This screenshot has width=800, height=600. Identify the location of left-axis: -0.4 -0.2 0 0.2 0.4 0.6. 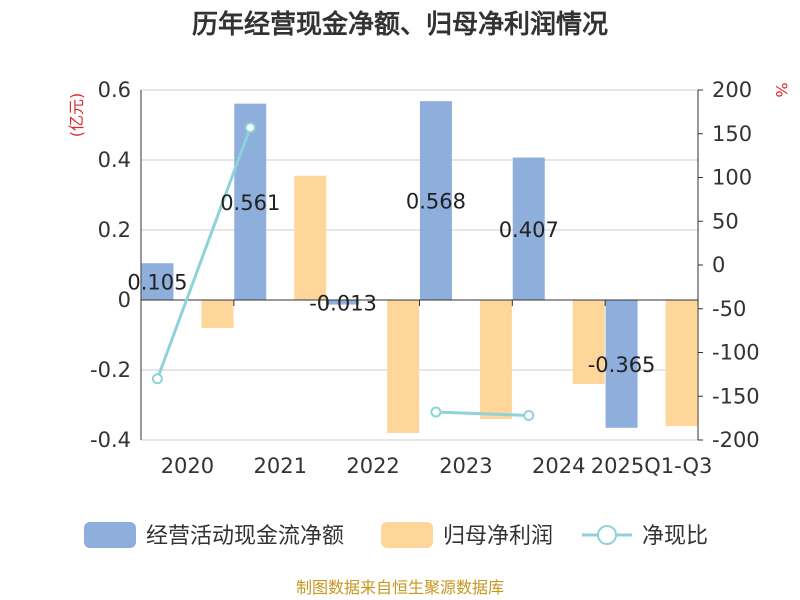
(116, 265).